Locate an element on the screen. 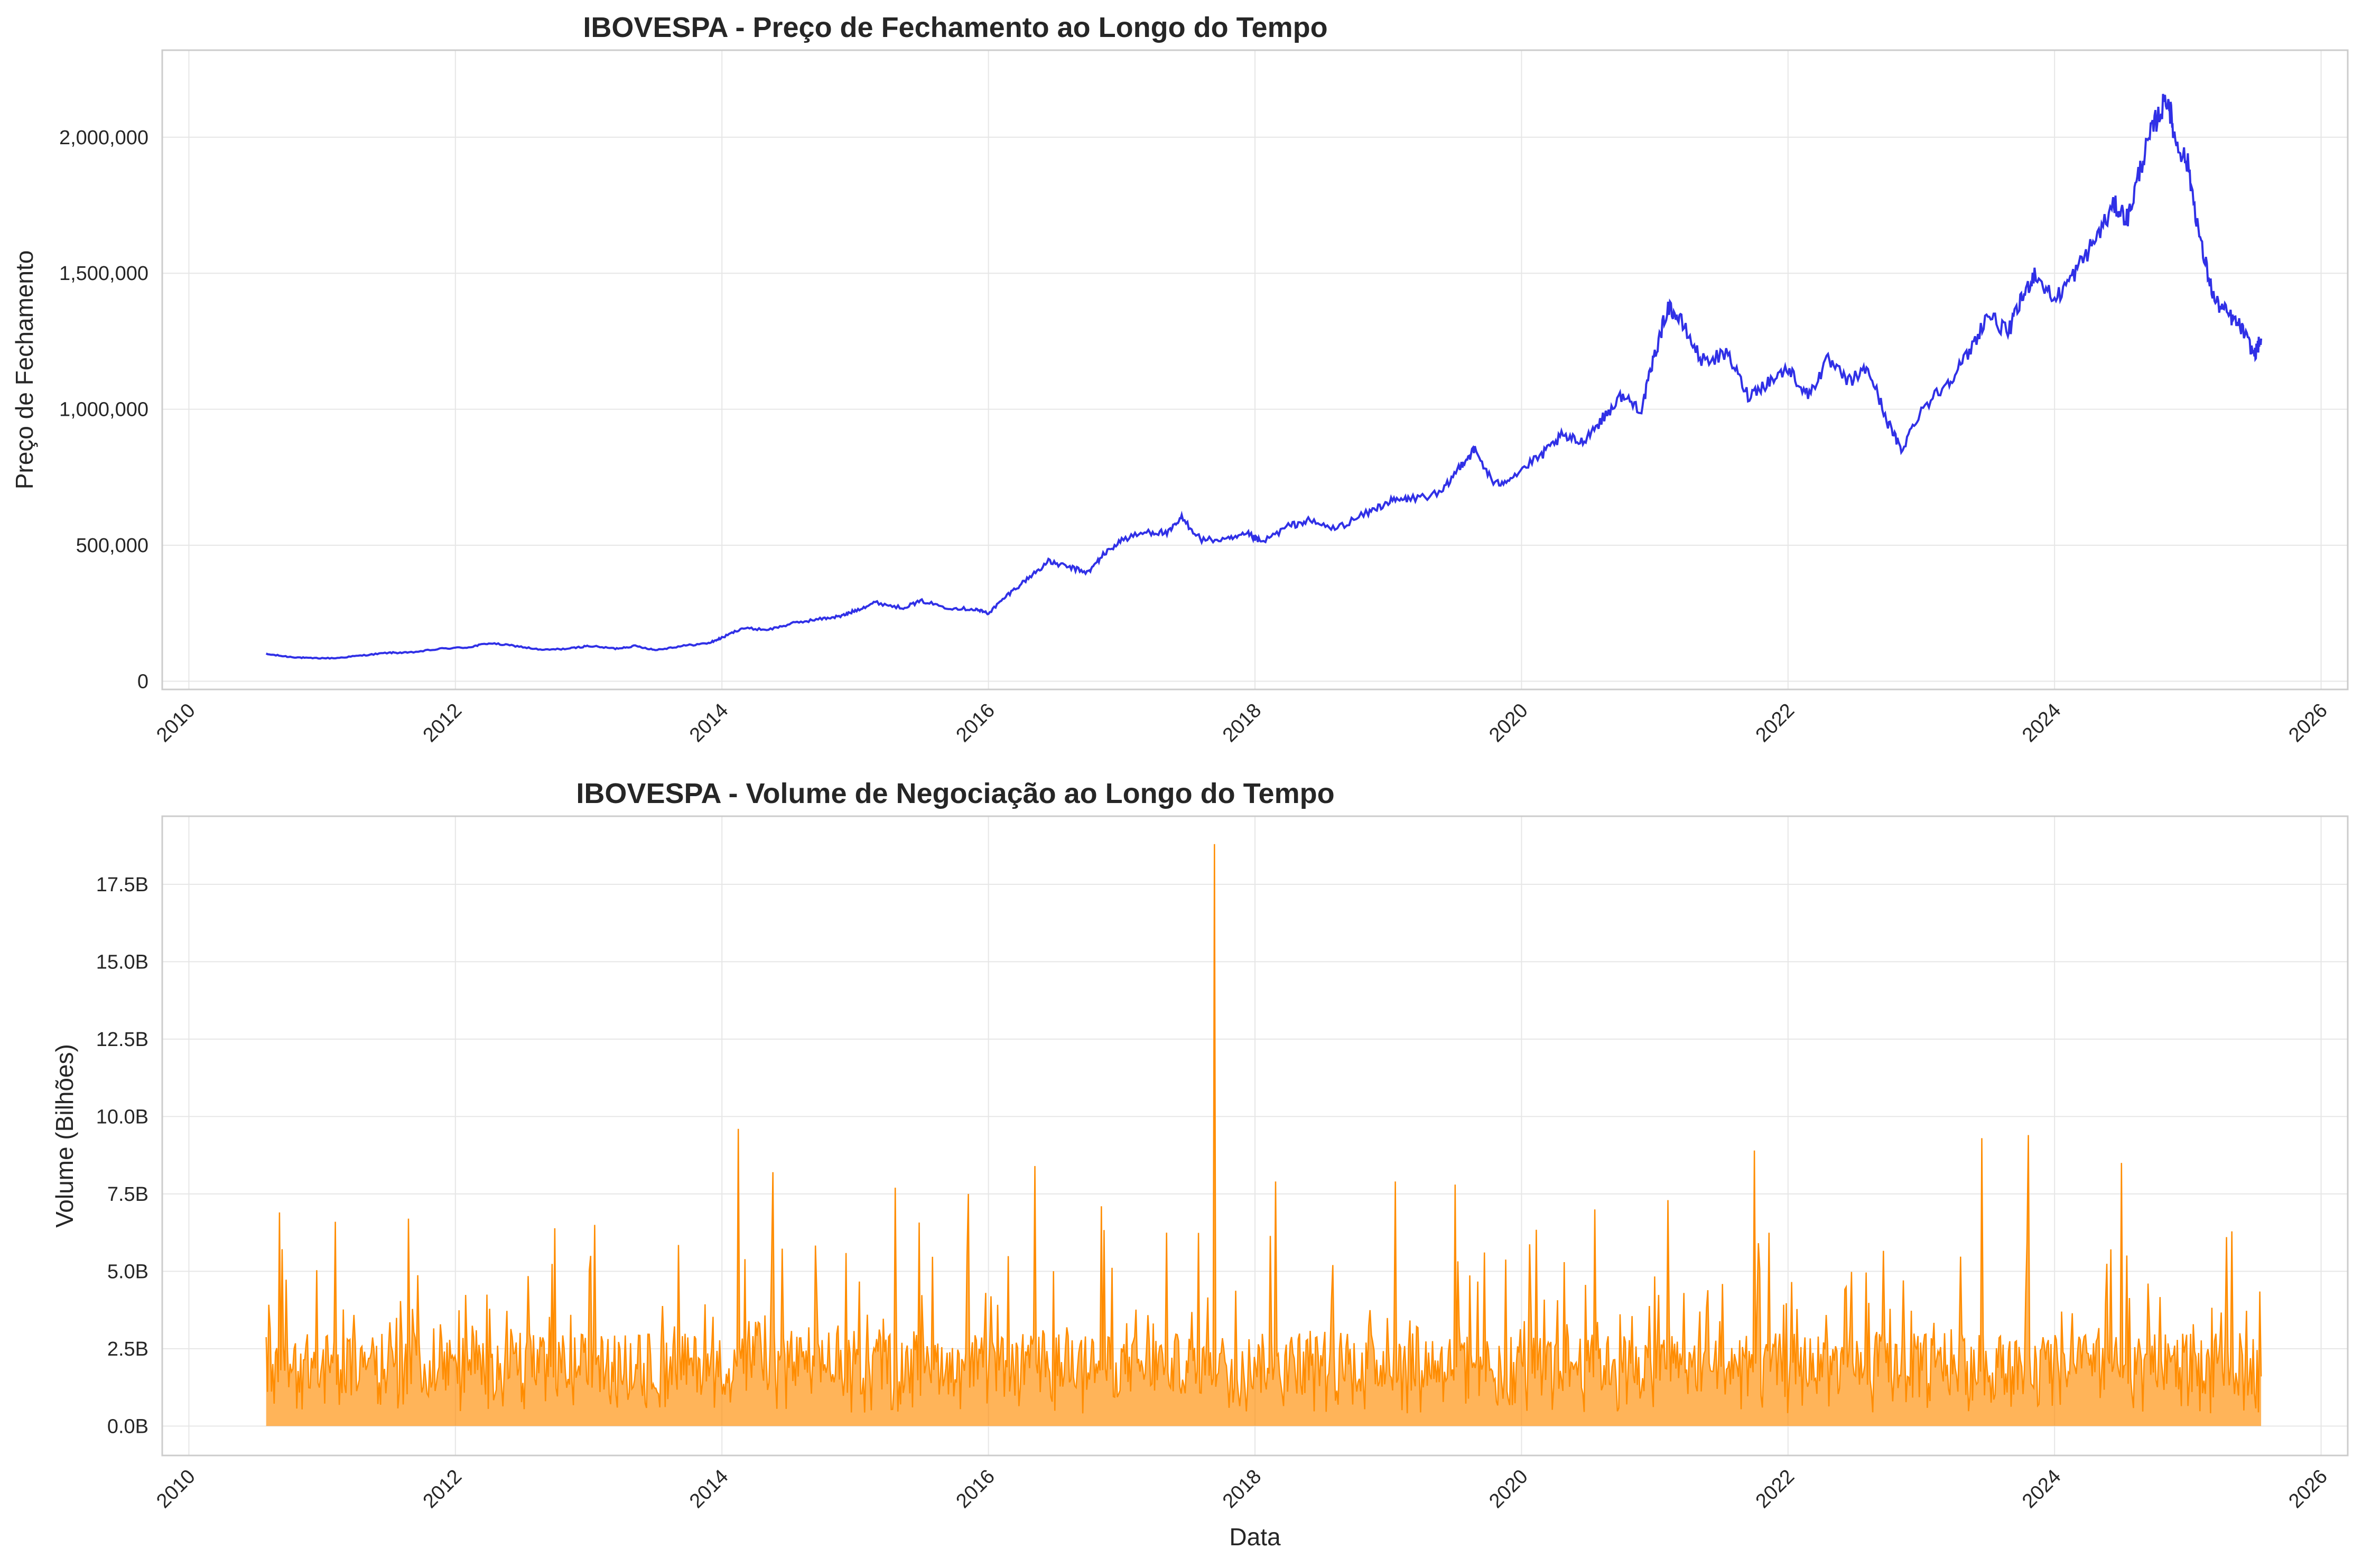 The image size is (2362, 1568). volume-chart-x-ticks: 2010 2012 2014 2016 2018 2020 2022 2024 2026 is located at coordinates (1242, 1489).